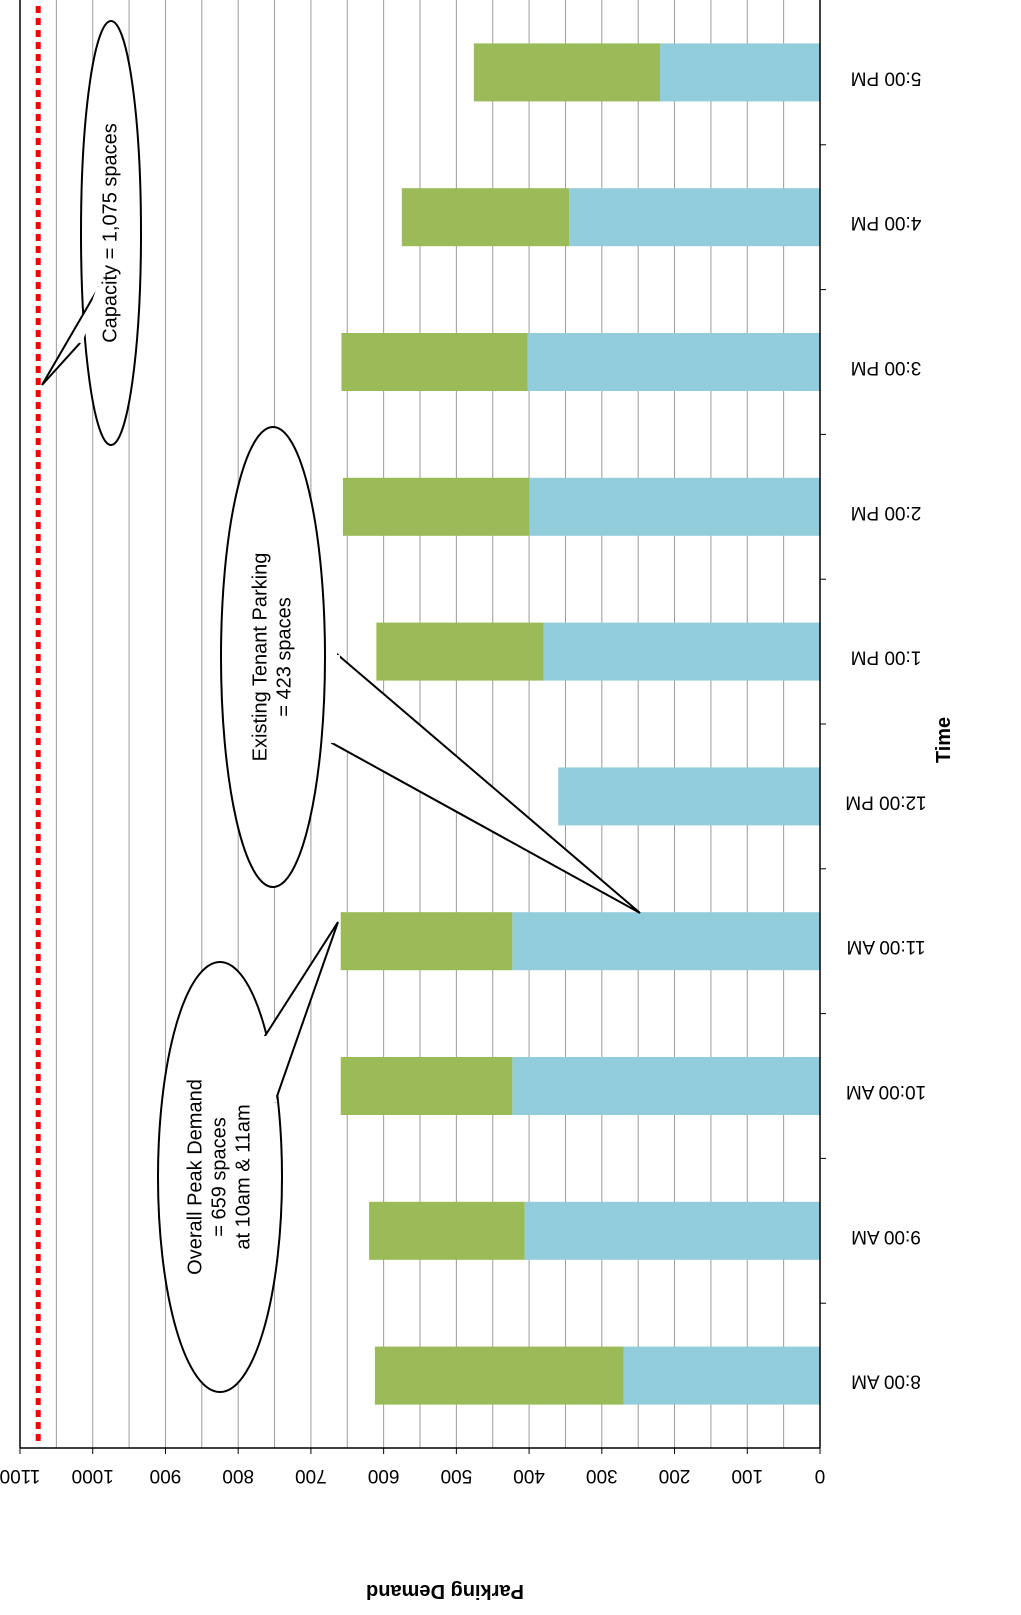 The image size is (1021, 1615). What do you see at coordinates (675, 1475) in the screenshot?
I see `y-tick-label: 200` at bounding box center [675, 1475].